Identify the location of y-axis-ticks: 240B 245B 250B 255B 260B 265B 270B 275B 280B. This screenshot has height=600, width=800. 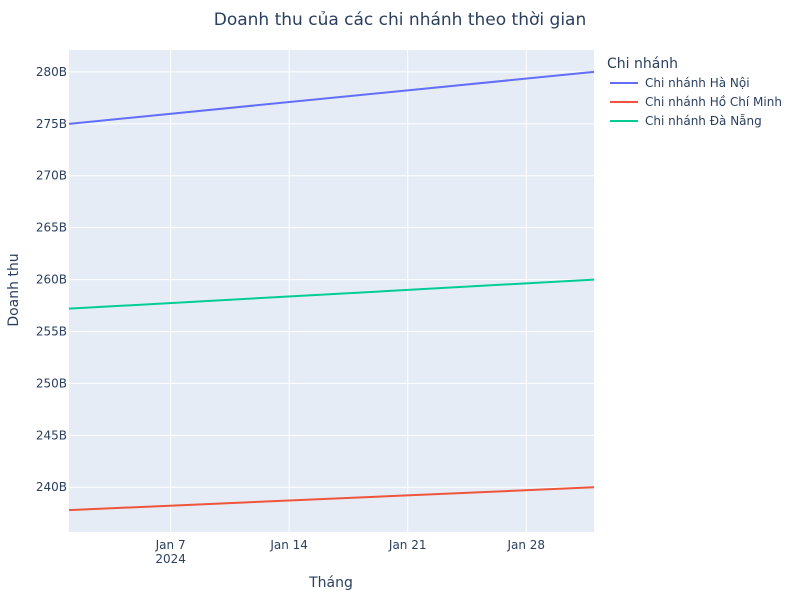
(51, 279).